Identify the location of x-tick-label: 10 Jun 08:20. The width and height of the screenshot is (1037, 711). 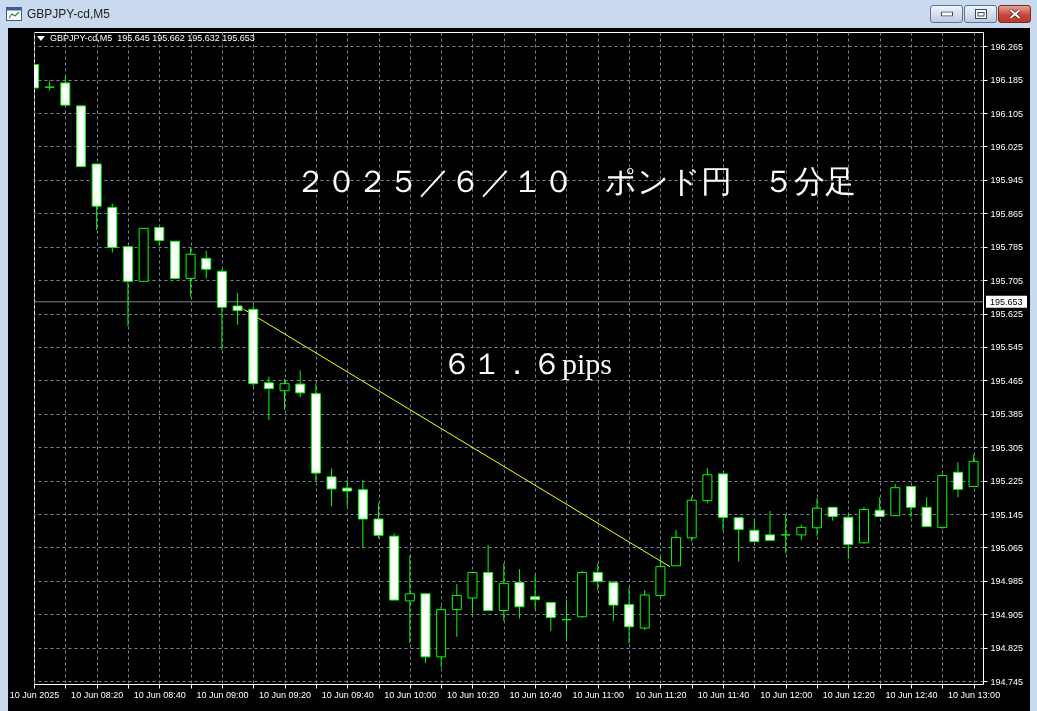
(97, 694).